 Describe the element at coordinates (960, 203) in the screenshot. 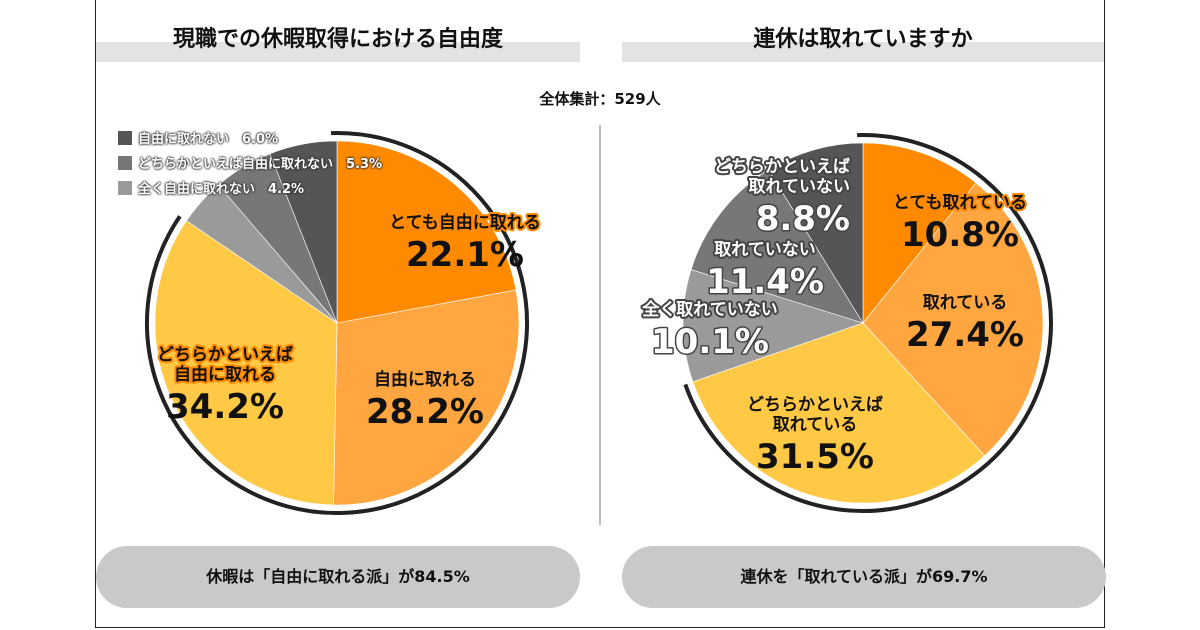

I see `slice-label: とても取れている` at that location.